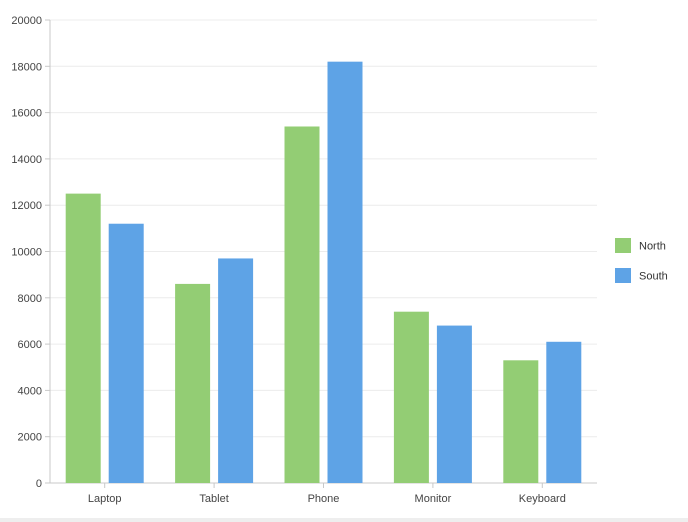 The width and height of the screenshot is (688, 522). I want to click on legend-item-south: South, so click(641, 275).